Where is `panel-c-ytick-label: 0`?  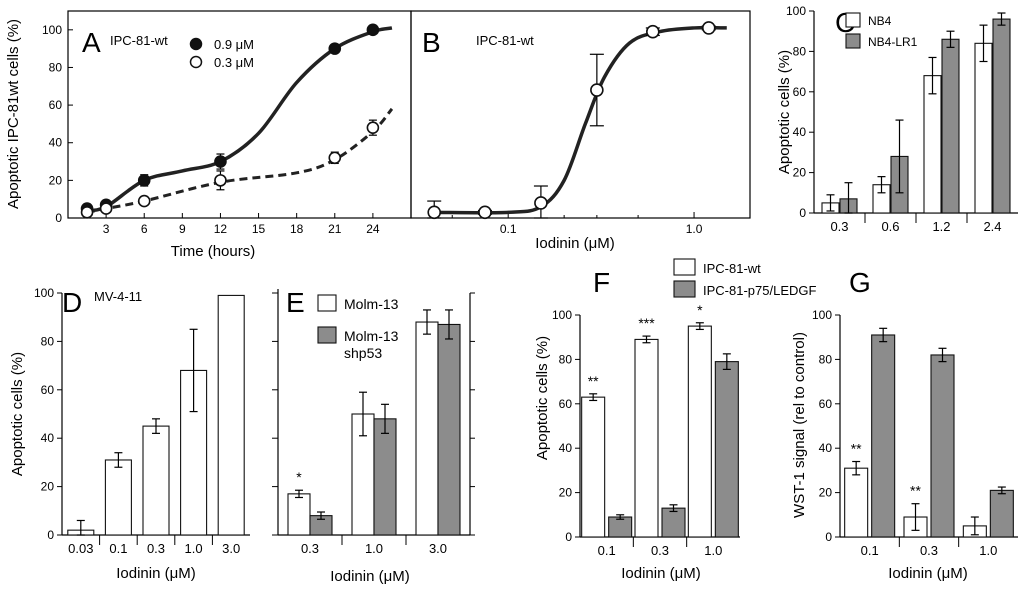
panel-c-ytick-label: 0 is located at coordinates (802, 213).